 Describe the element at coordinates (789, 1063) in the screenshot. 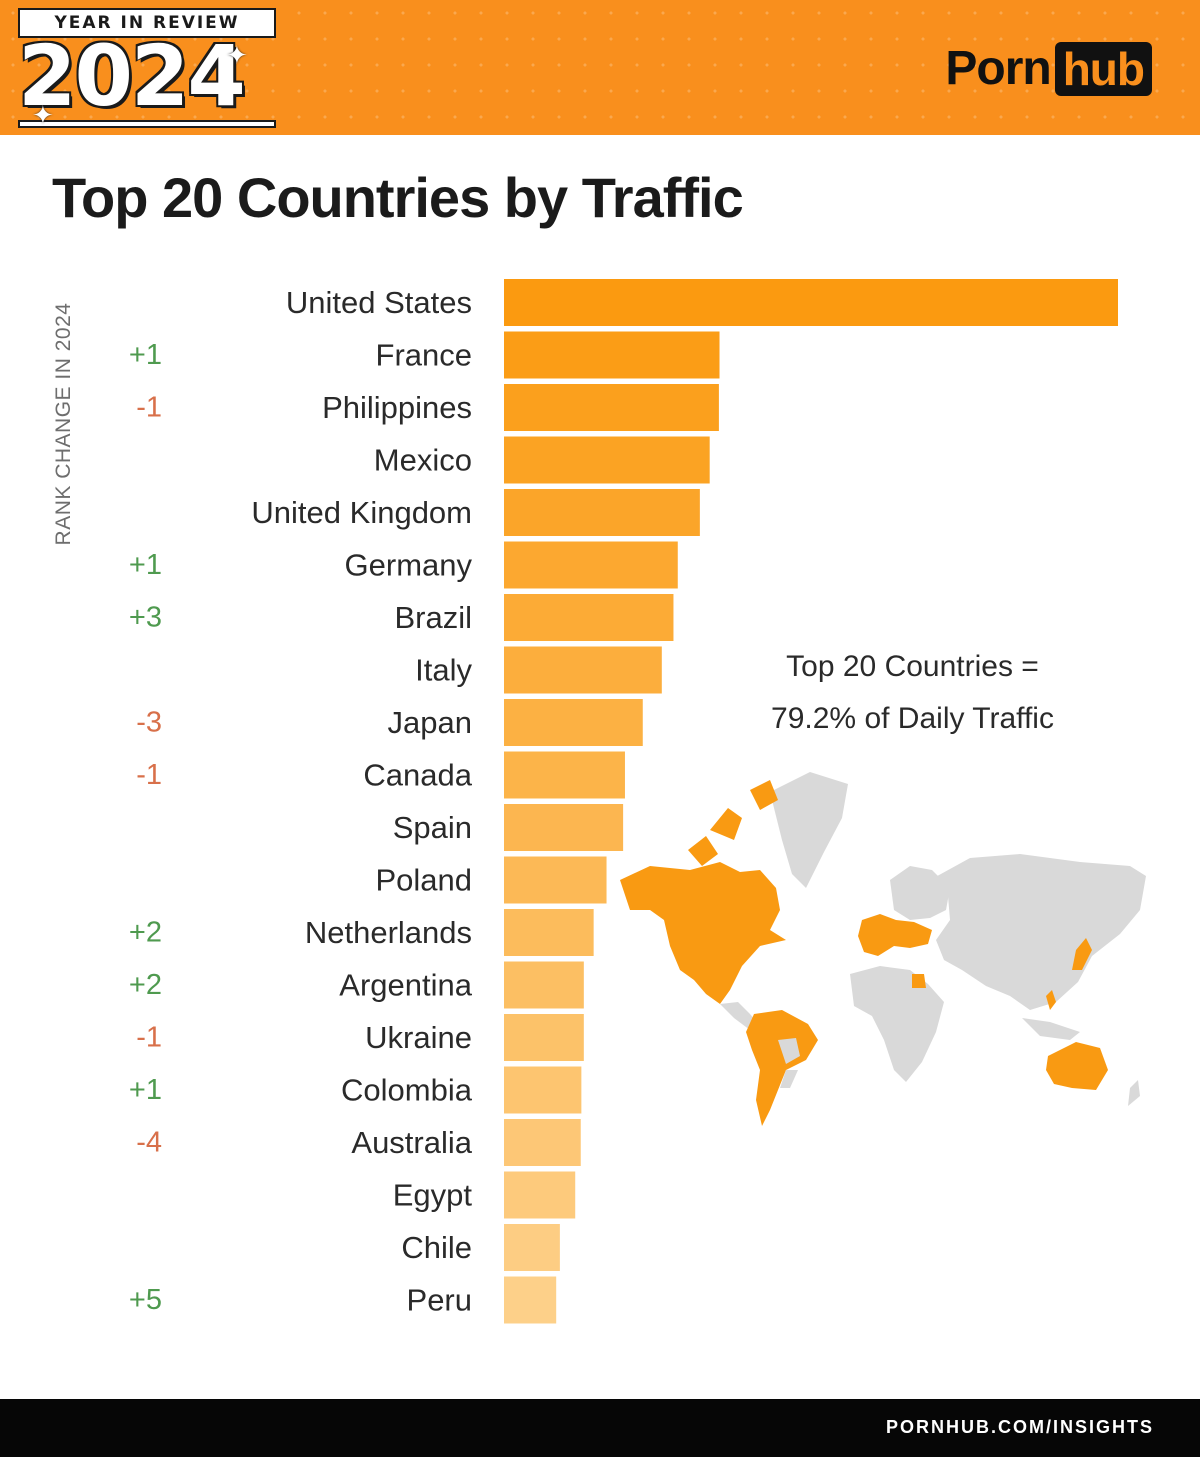

I see `map-south-america-grey` at that location.